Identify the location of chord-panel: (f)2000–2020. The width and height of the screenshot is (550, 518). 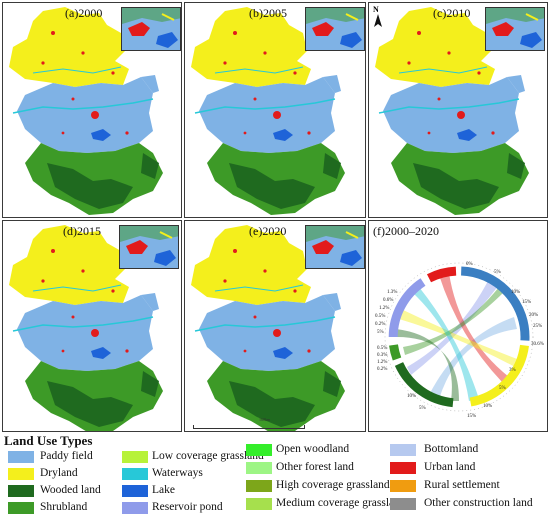
(458, 326).